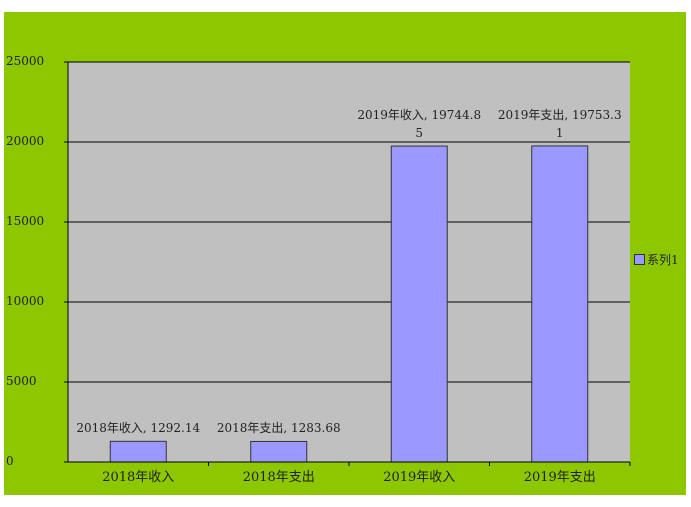  I want to click on legend: 系列1, so click(661, 259).